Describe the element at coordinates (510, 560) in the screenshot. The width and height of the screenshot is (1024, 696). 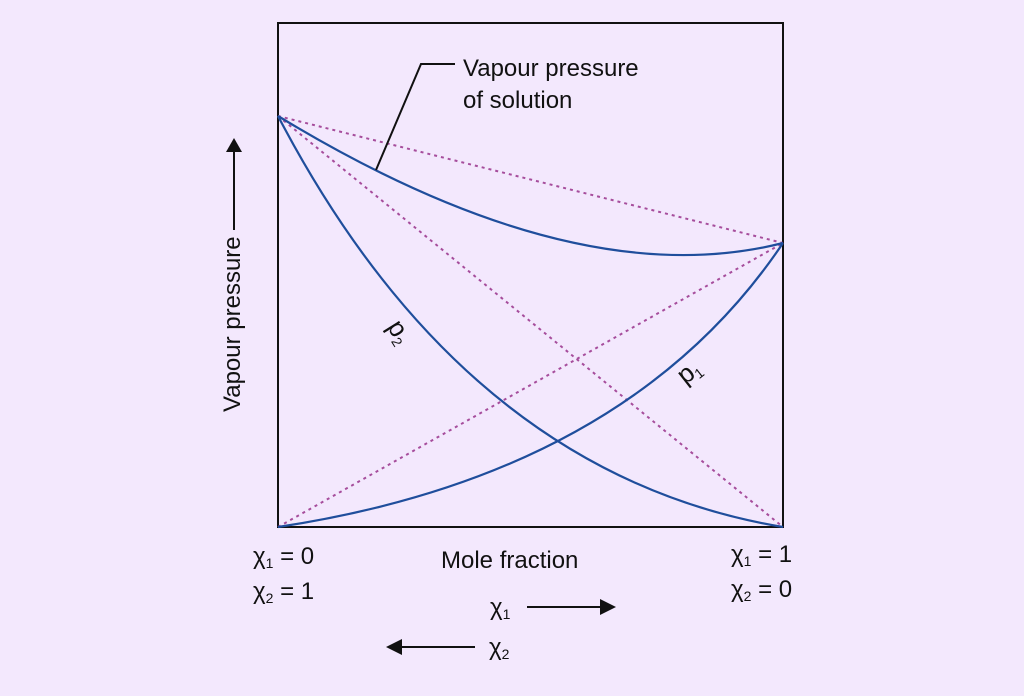
I see `x-axis-label: Mole fraction` at that location.